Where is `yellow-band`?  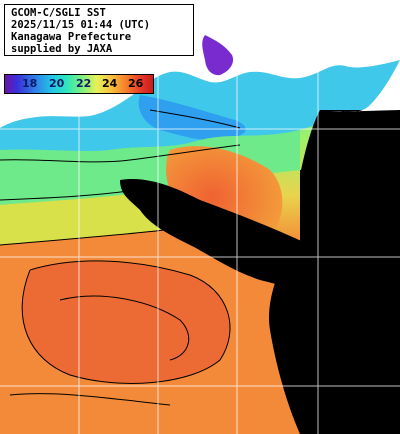 yellow-band is located at coordinates (85, 217).